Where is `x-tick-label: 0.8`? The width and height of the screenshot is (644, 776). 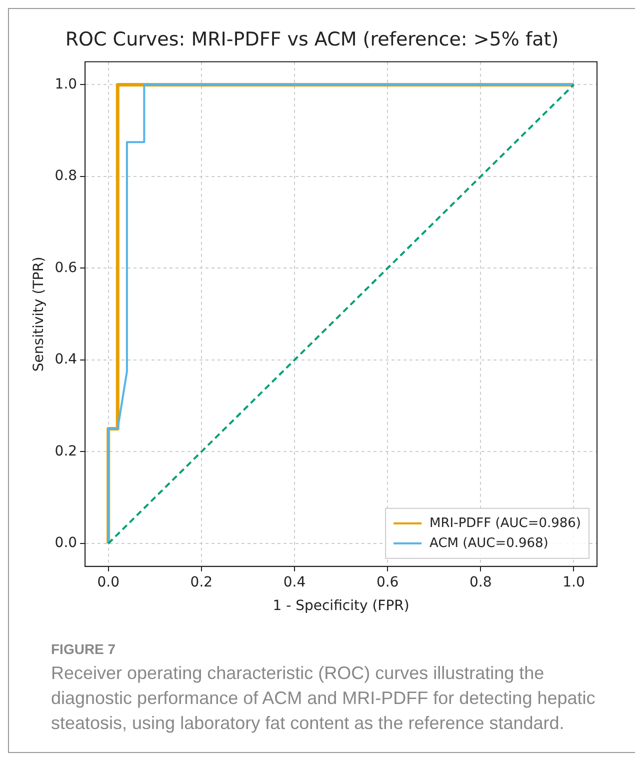 x-tick-label: 0.8 is located at coordinates (481, 582).